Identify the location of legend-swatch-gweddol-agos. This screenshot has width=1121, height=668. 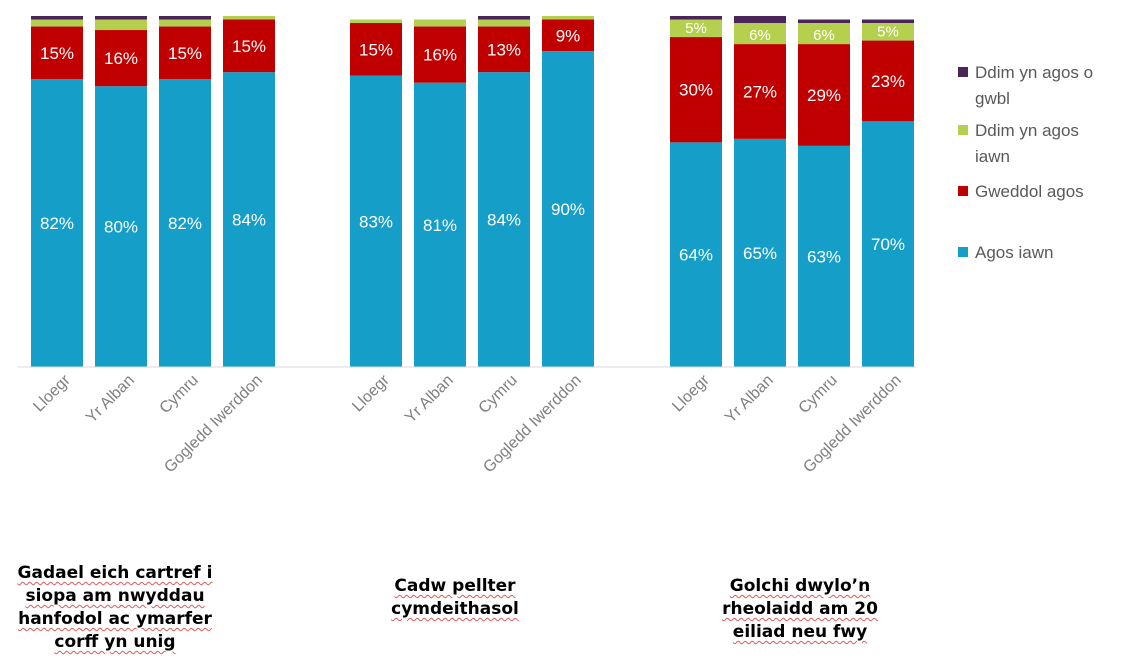
(963, 191).